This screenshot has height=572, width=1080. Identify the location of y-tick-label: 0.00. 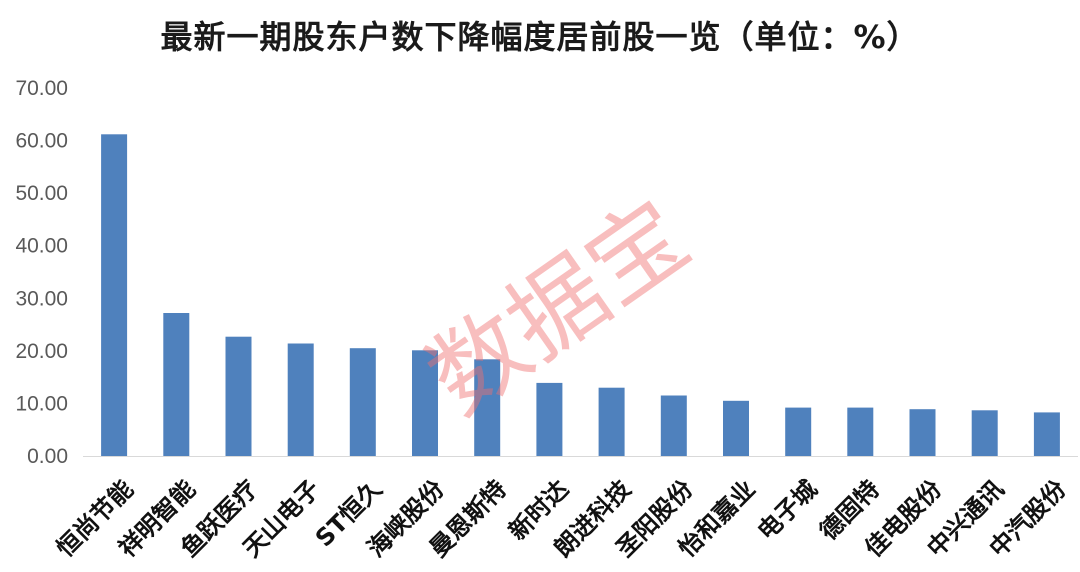
(47, 456).